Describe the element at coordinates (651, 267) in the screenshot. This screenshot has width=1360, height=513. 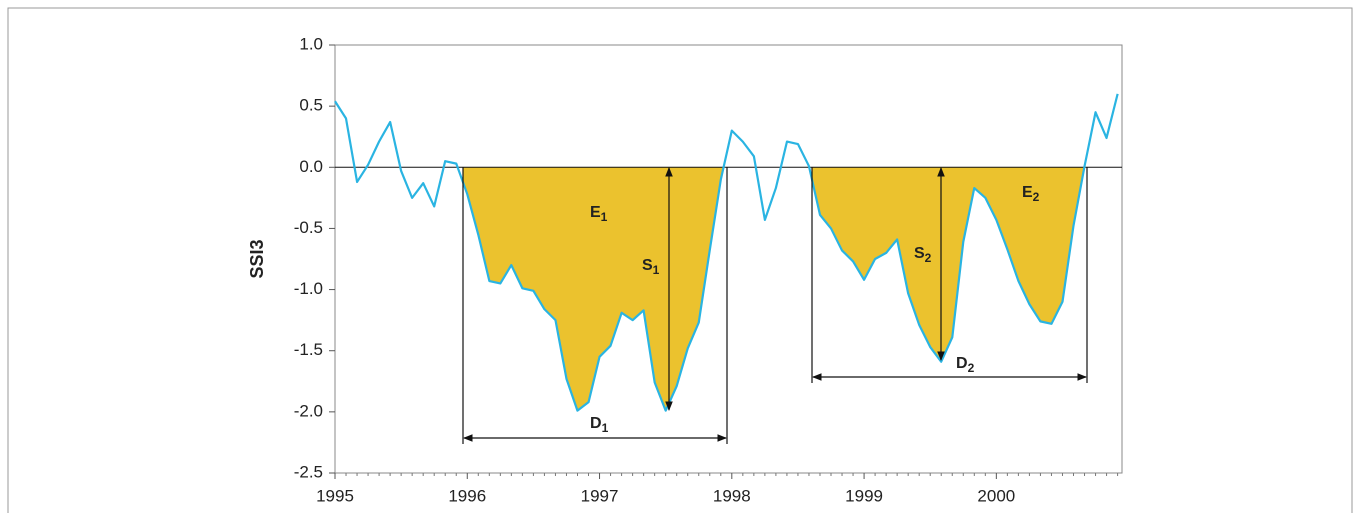
I see `annotation: S1` at that location.